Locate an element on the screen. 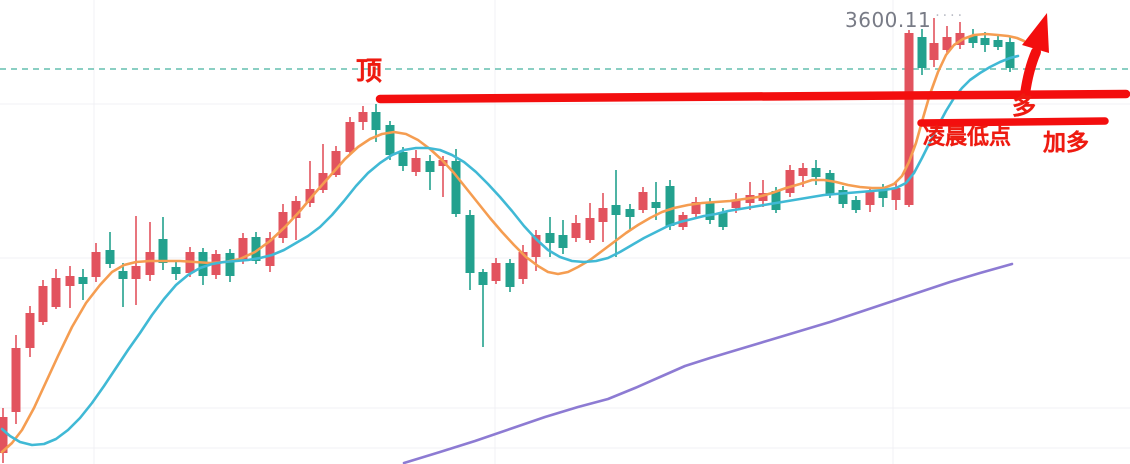 This screenshot has width=1130, height=464. annotation-text-dawn-low: 凌晨低点 is located at coordinates (967, 137).